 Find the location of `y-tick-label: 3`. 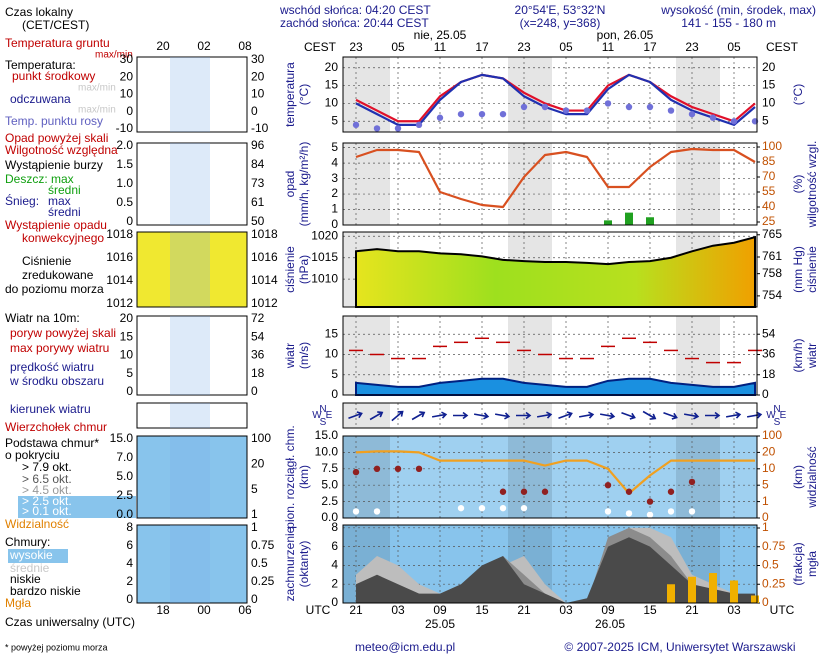

y-tick-label: 3 is located at coordinates (334, 178).